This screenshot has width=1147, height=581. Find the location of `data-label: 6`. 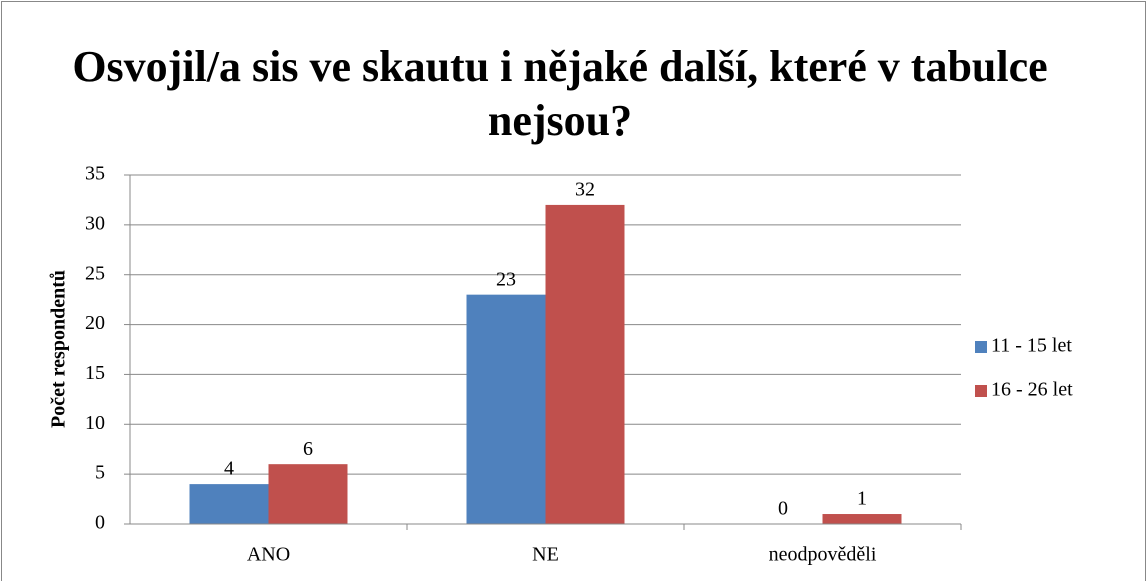

data-label: 6 is located at coordinates (308, 449).